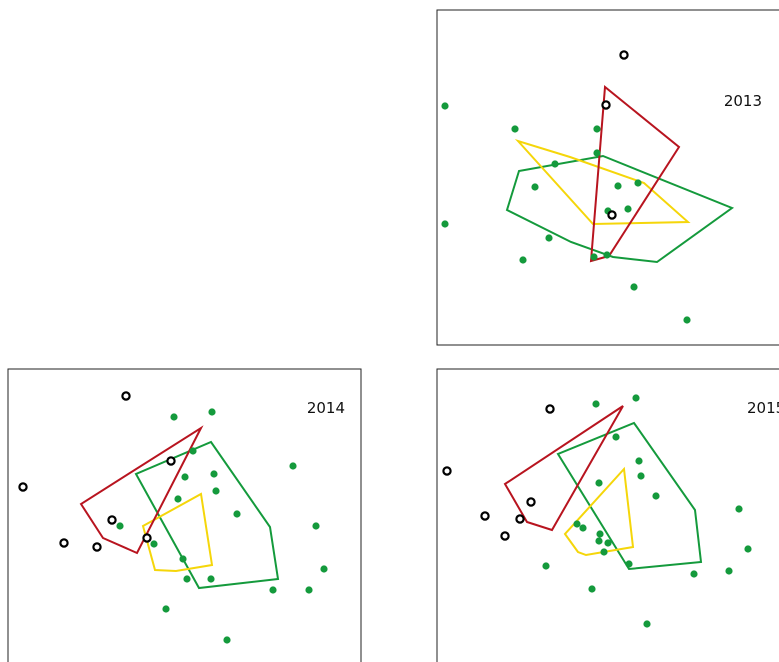  I want to click on panel-title: 2015, so click(763, 408).